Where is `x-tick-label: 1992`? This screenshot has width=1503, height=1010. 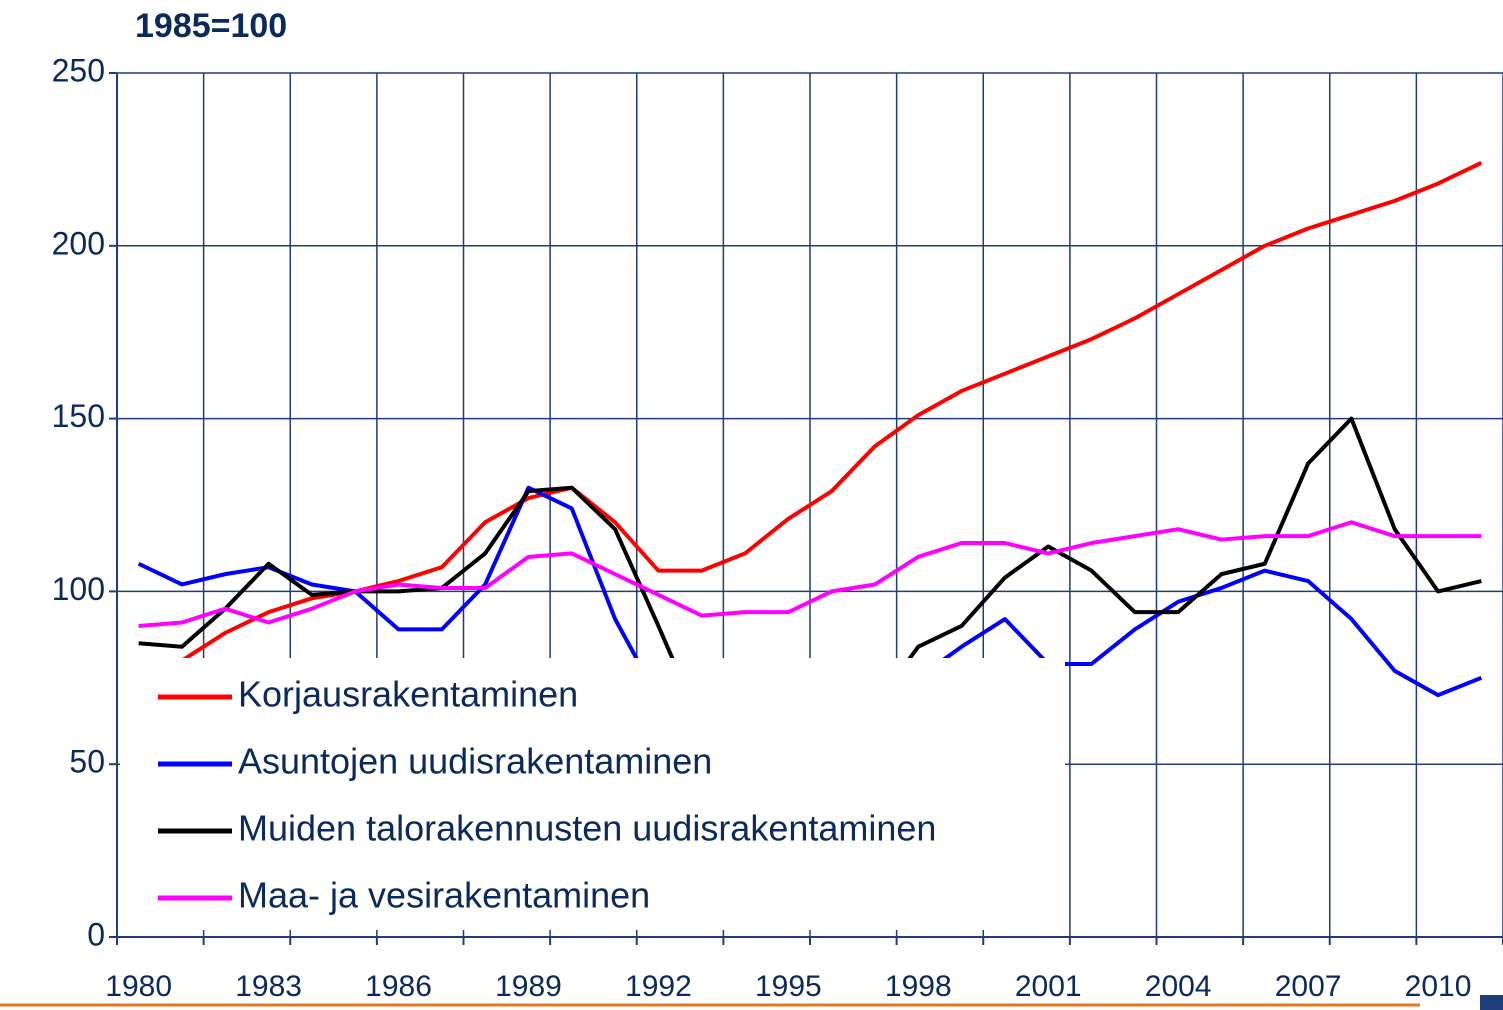
x-tick-label: 1992 is located at coordinates (658, 986).